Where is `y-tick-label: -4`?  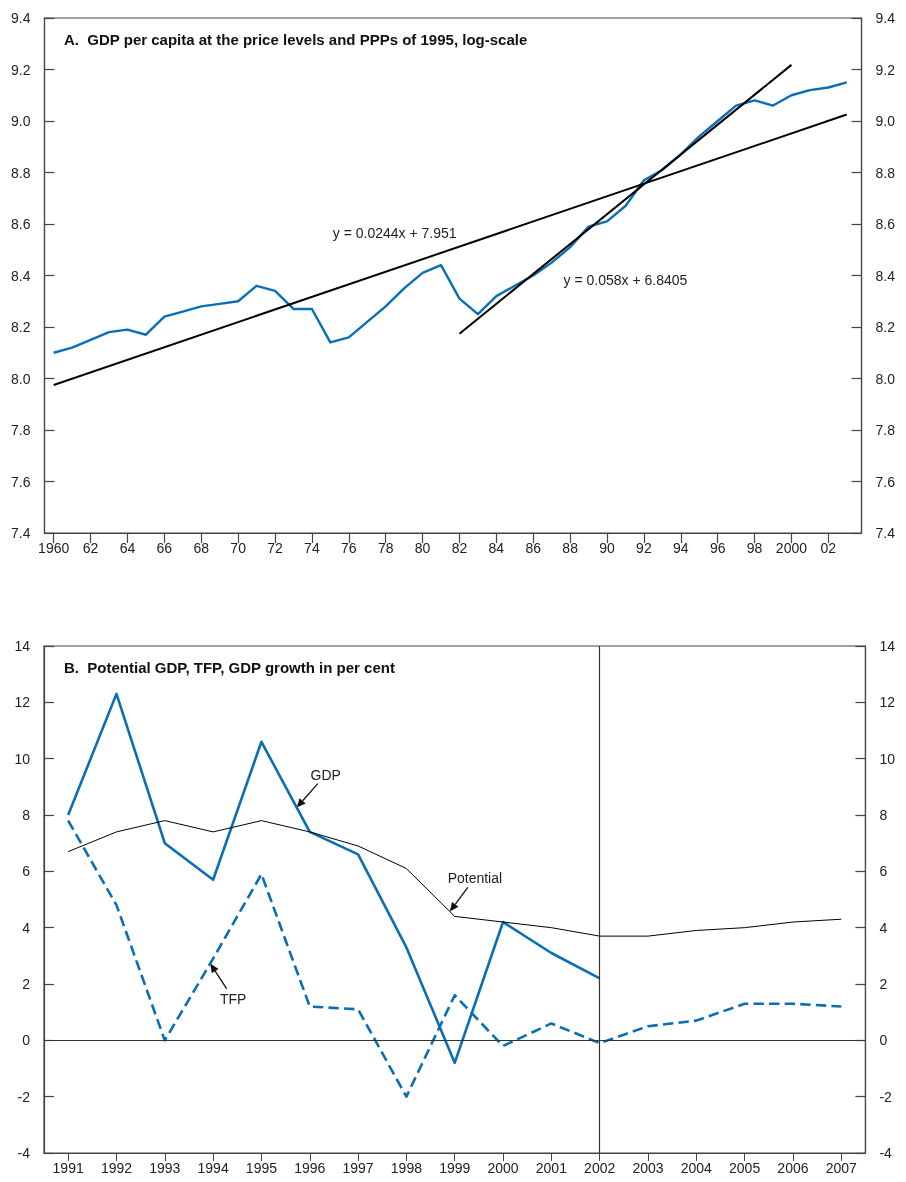
y-tick-label: -4 is located at coordinates (24, 1153).